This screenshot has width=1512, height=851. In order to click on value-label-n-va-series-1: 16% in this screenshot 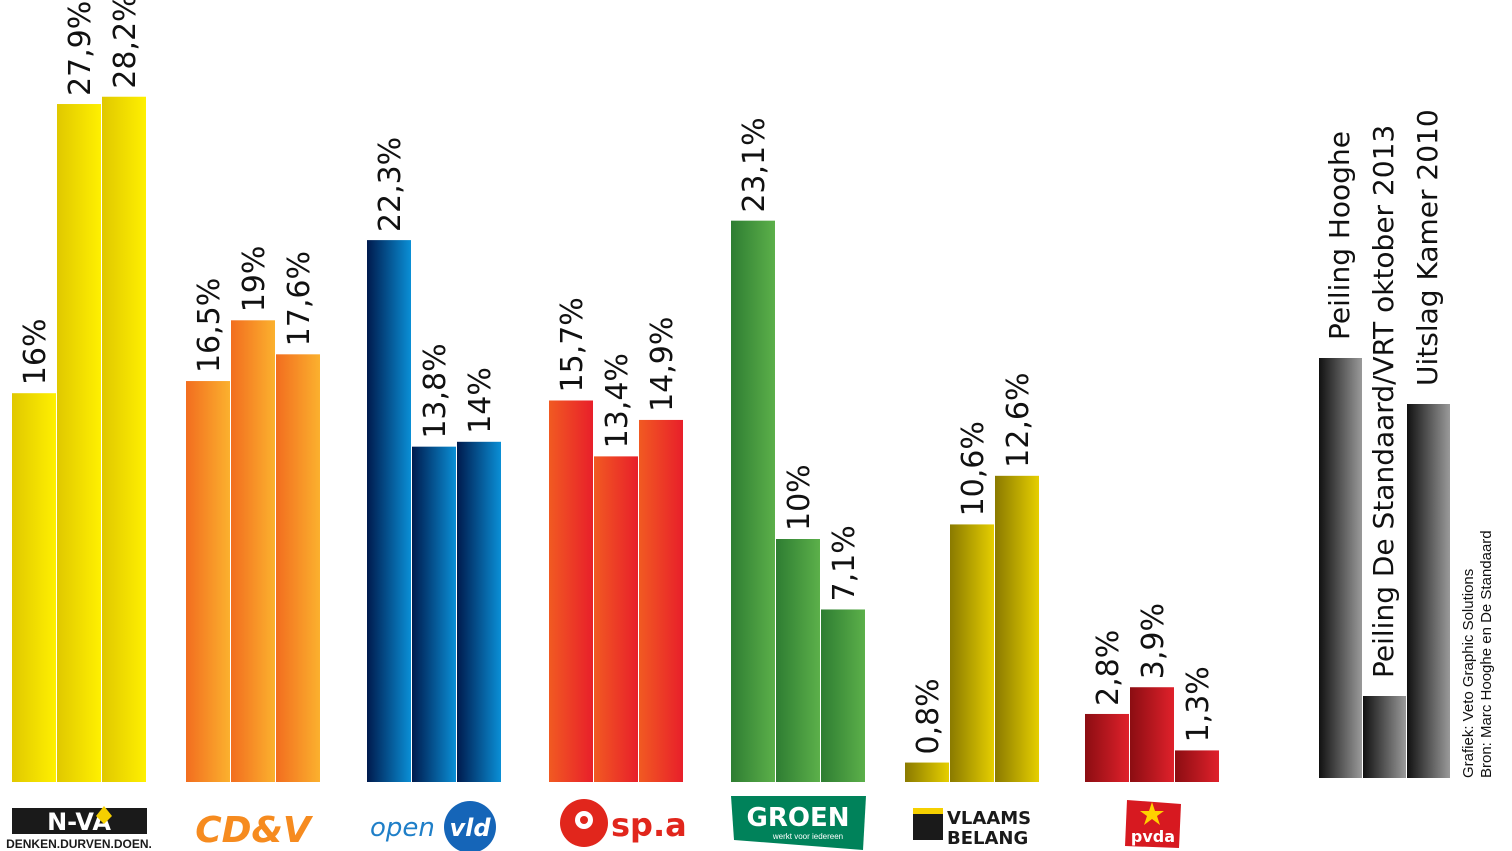, I will do `click(35, 352)`.